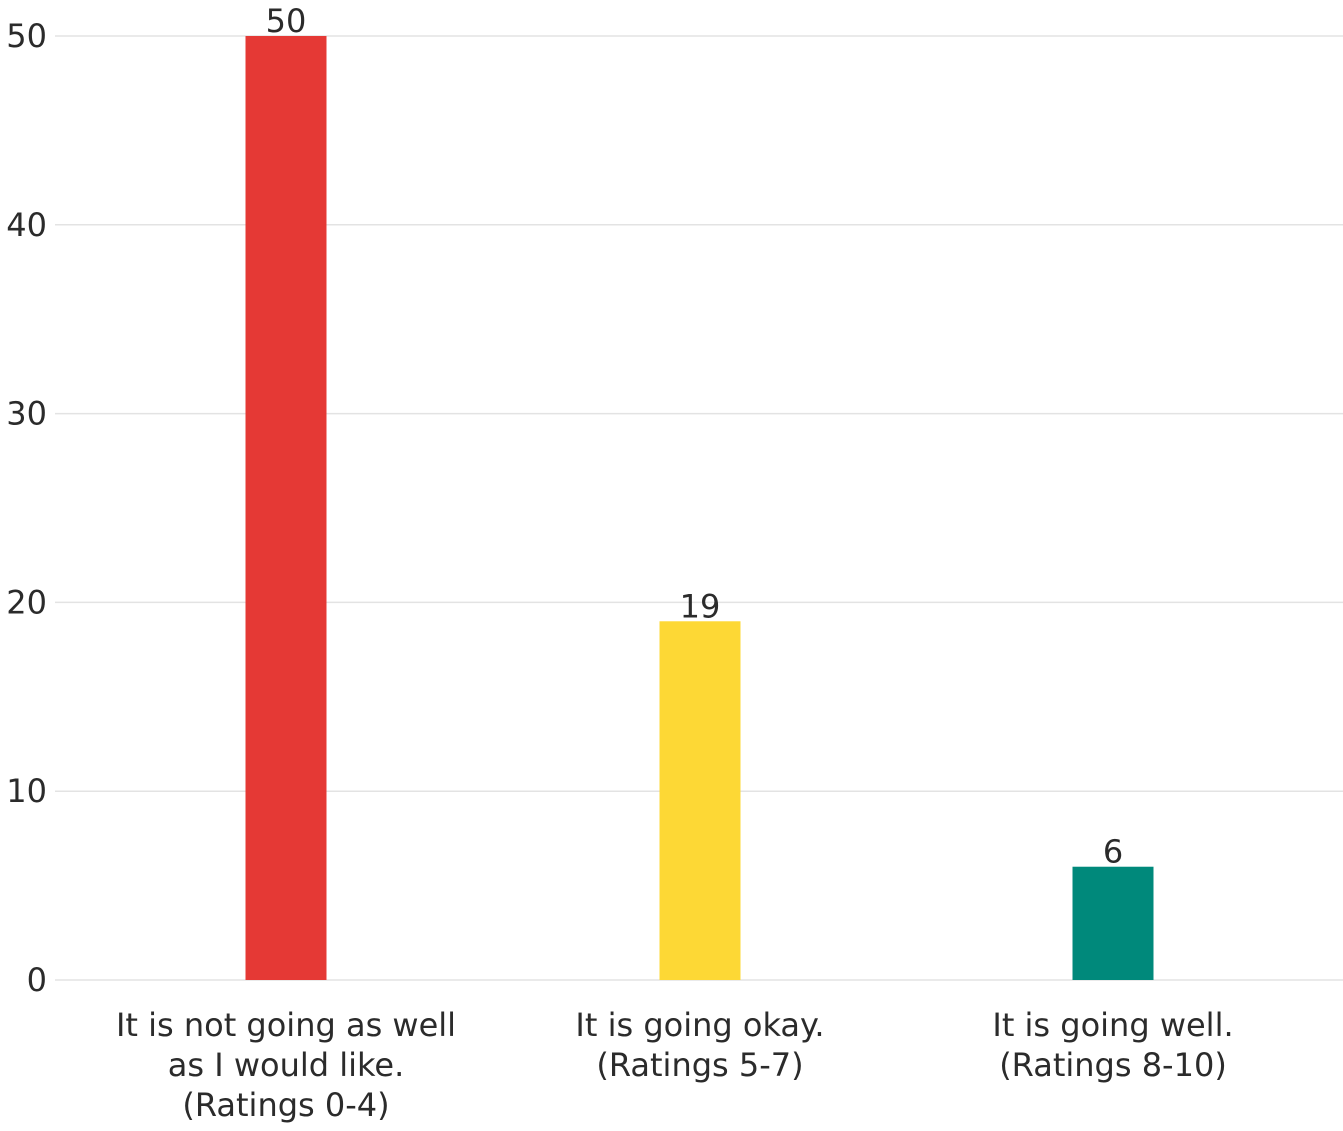 The width and height of the screenshot is (1343, 1131). What do you see at coordinates (699, 1025) in the screenshot?
I see `x-category-label: It is going okay.` at bounding box center [699, 1025].